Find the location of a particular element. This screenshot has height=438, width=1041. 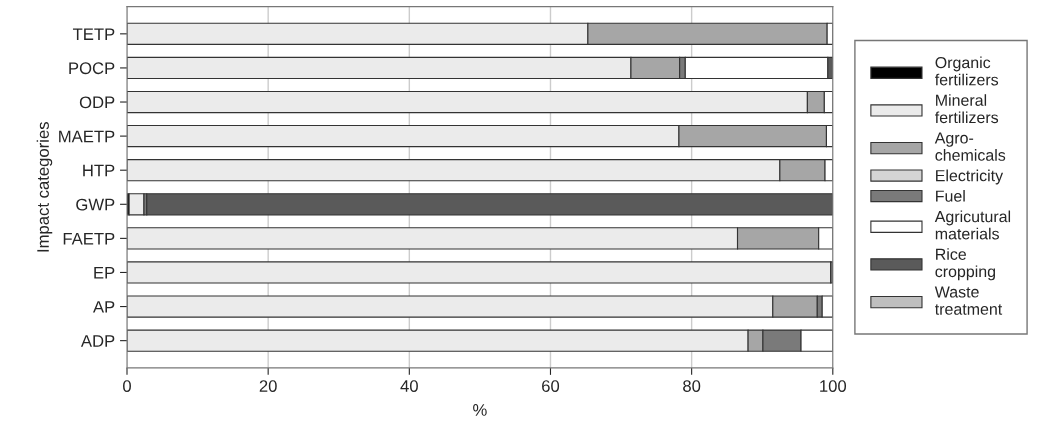

legend-label: Agro- chemicals is located at coordinates (970, 146).